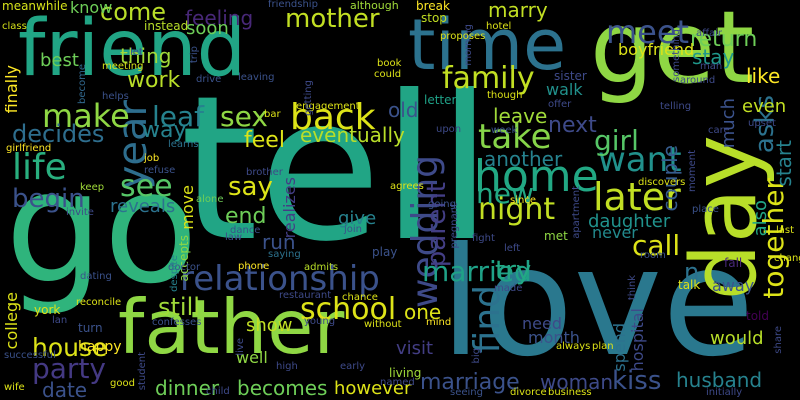 This screenshot has width=800, height=400. I want to click on word-realizes: realizes, so click(289, 208).